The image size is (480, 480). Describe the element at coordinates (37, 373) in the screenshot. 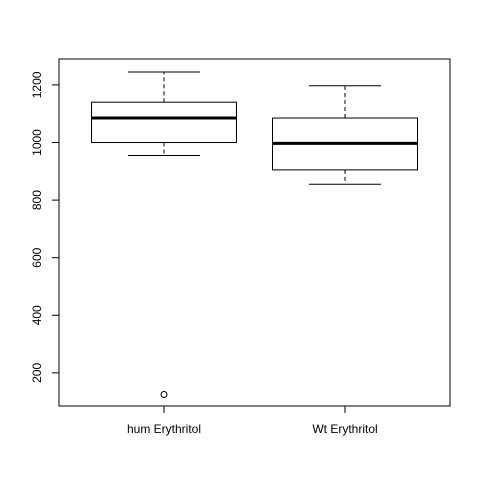

I see `y-tick-label: 200` at that location.